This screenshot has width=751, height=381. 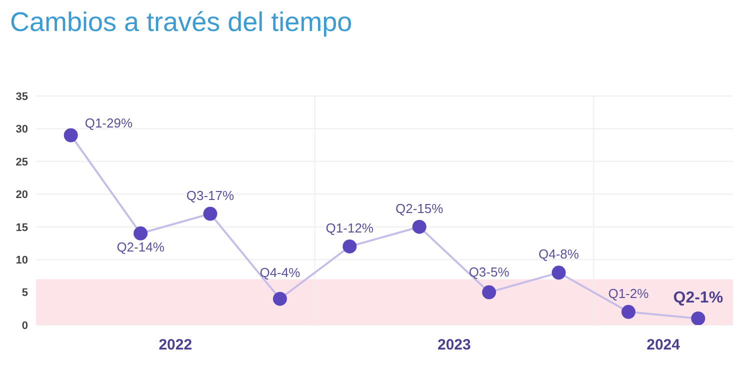 I want to click on y-tick-label: 10, so click(x=22, y=260).